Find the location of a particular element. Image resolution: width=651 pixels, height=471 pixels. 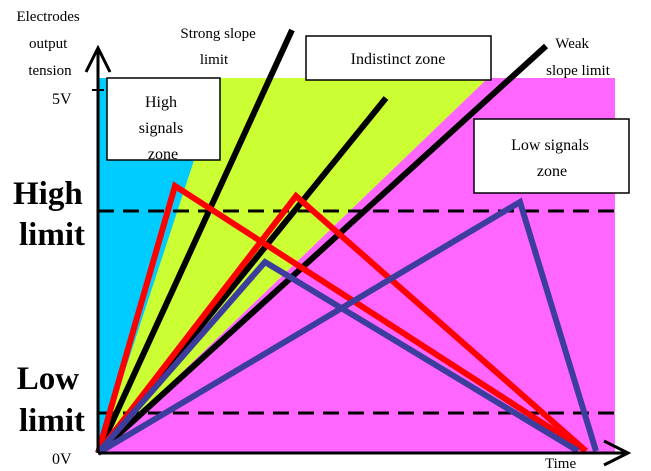

strong-slope-limit-label: Strong slope limit is located at coordinates (219, 47).